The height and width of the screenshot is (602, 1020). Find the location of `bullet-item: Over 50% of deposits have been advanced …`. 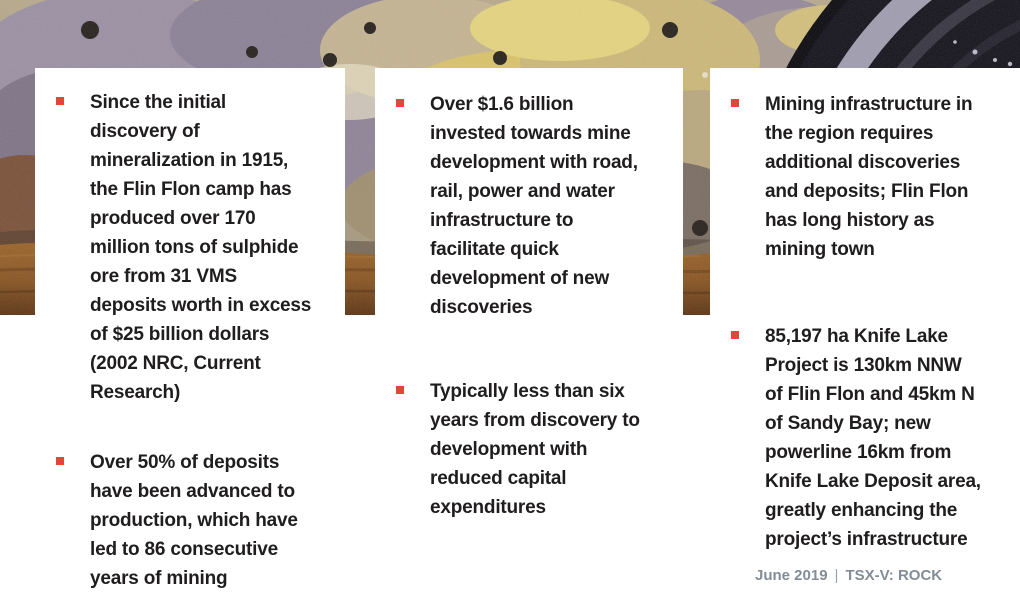

bullet-item: Over 50% of deposits have been advanced … is located at coordinates (197, 520).